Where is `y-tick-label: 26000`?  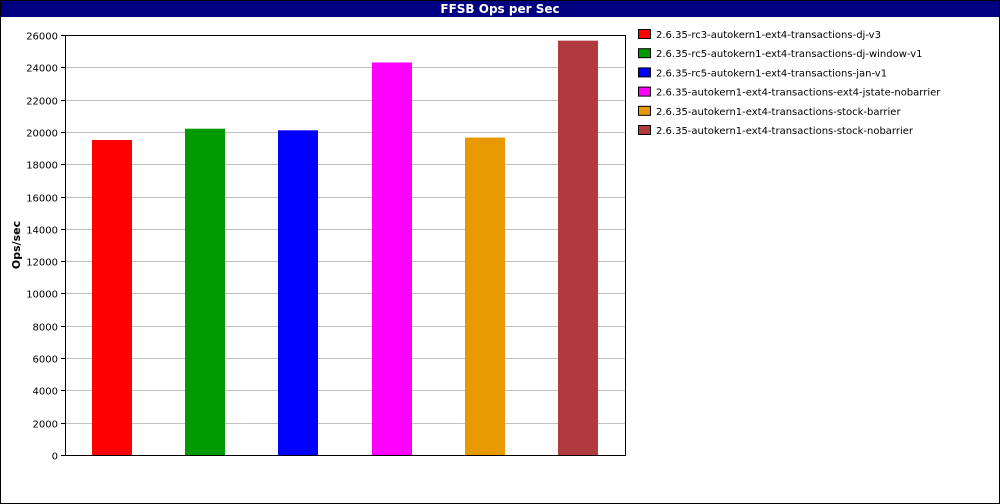
y-tick-label: 26000 is located at coordinates (42, 37).